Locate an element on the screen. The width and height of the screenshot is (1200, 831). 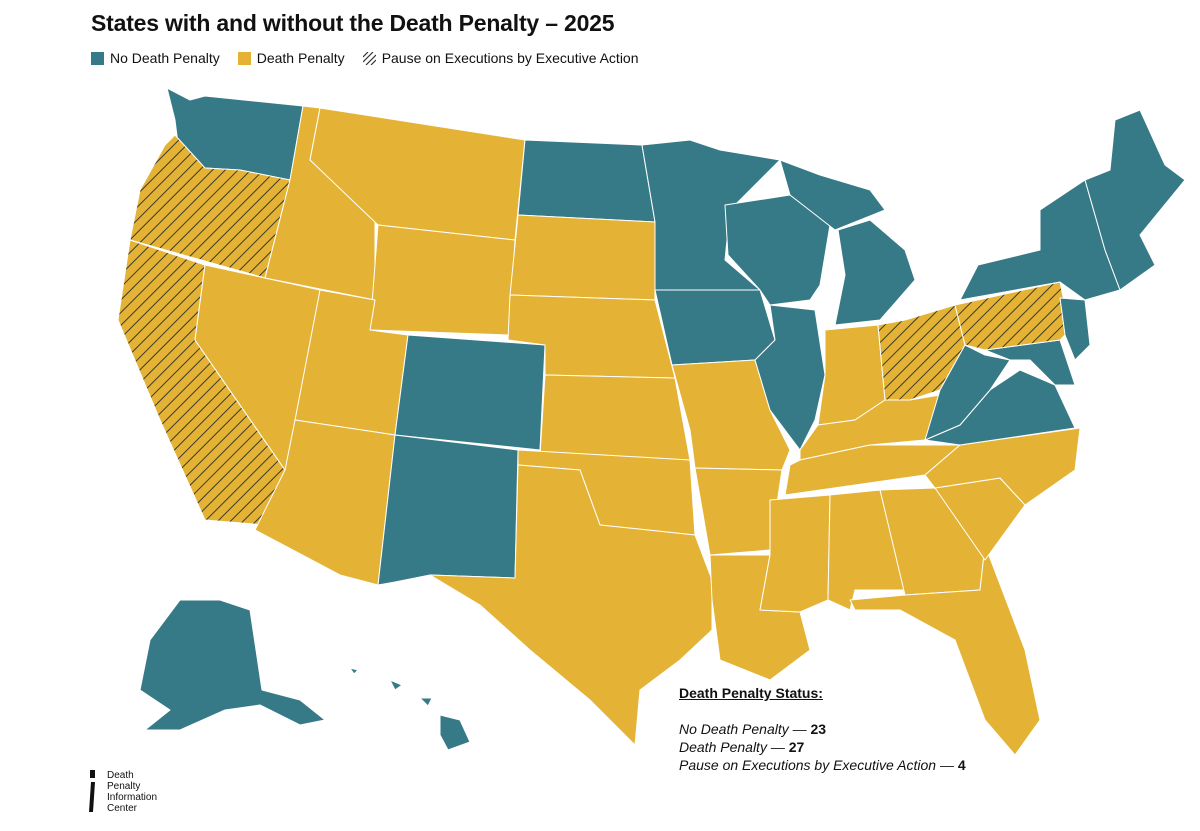
state-colorado is located at coordinates (470, 392).